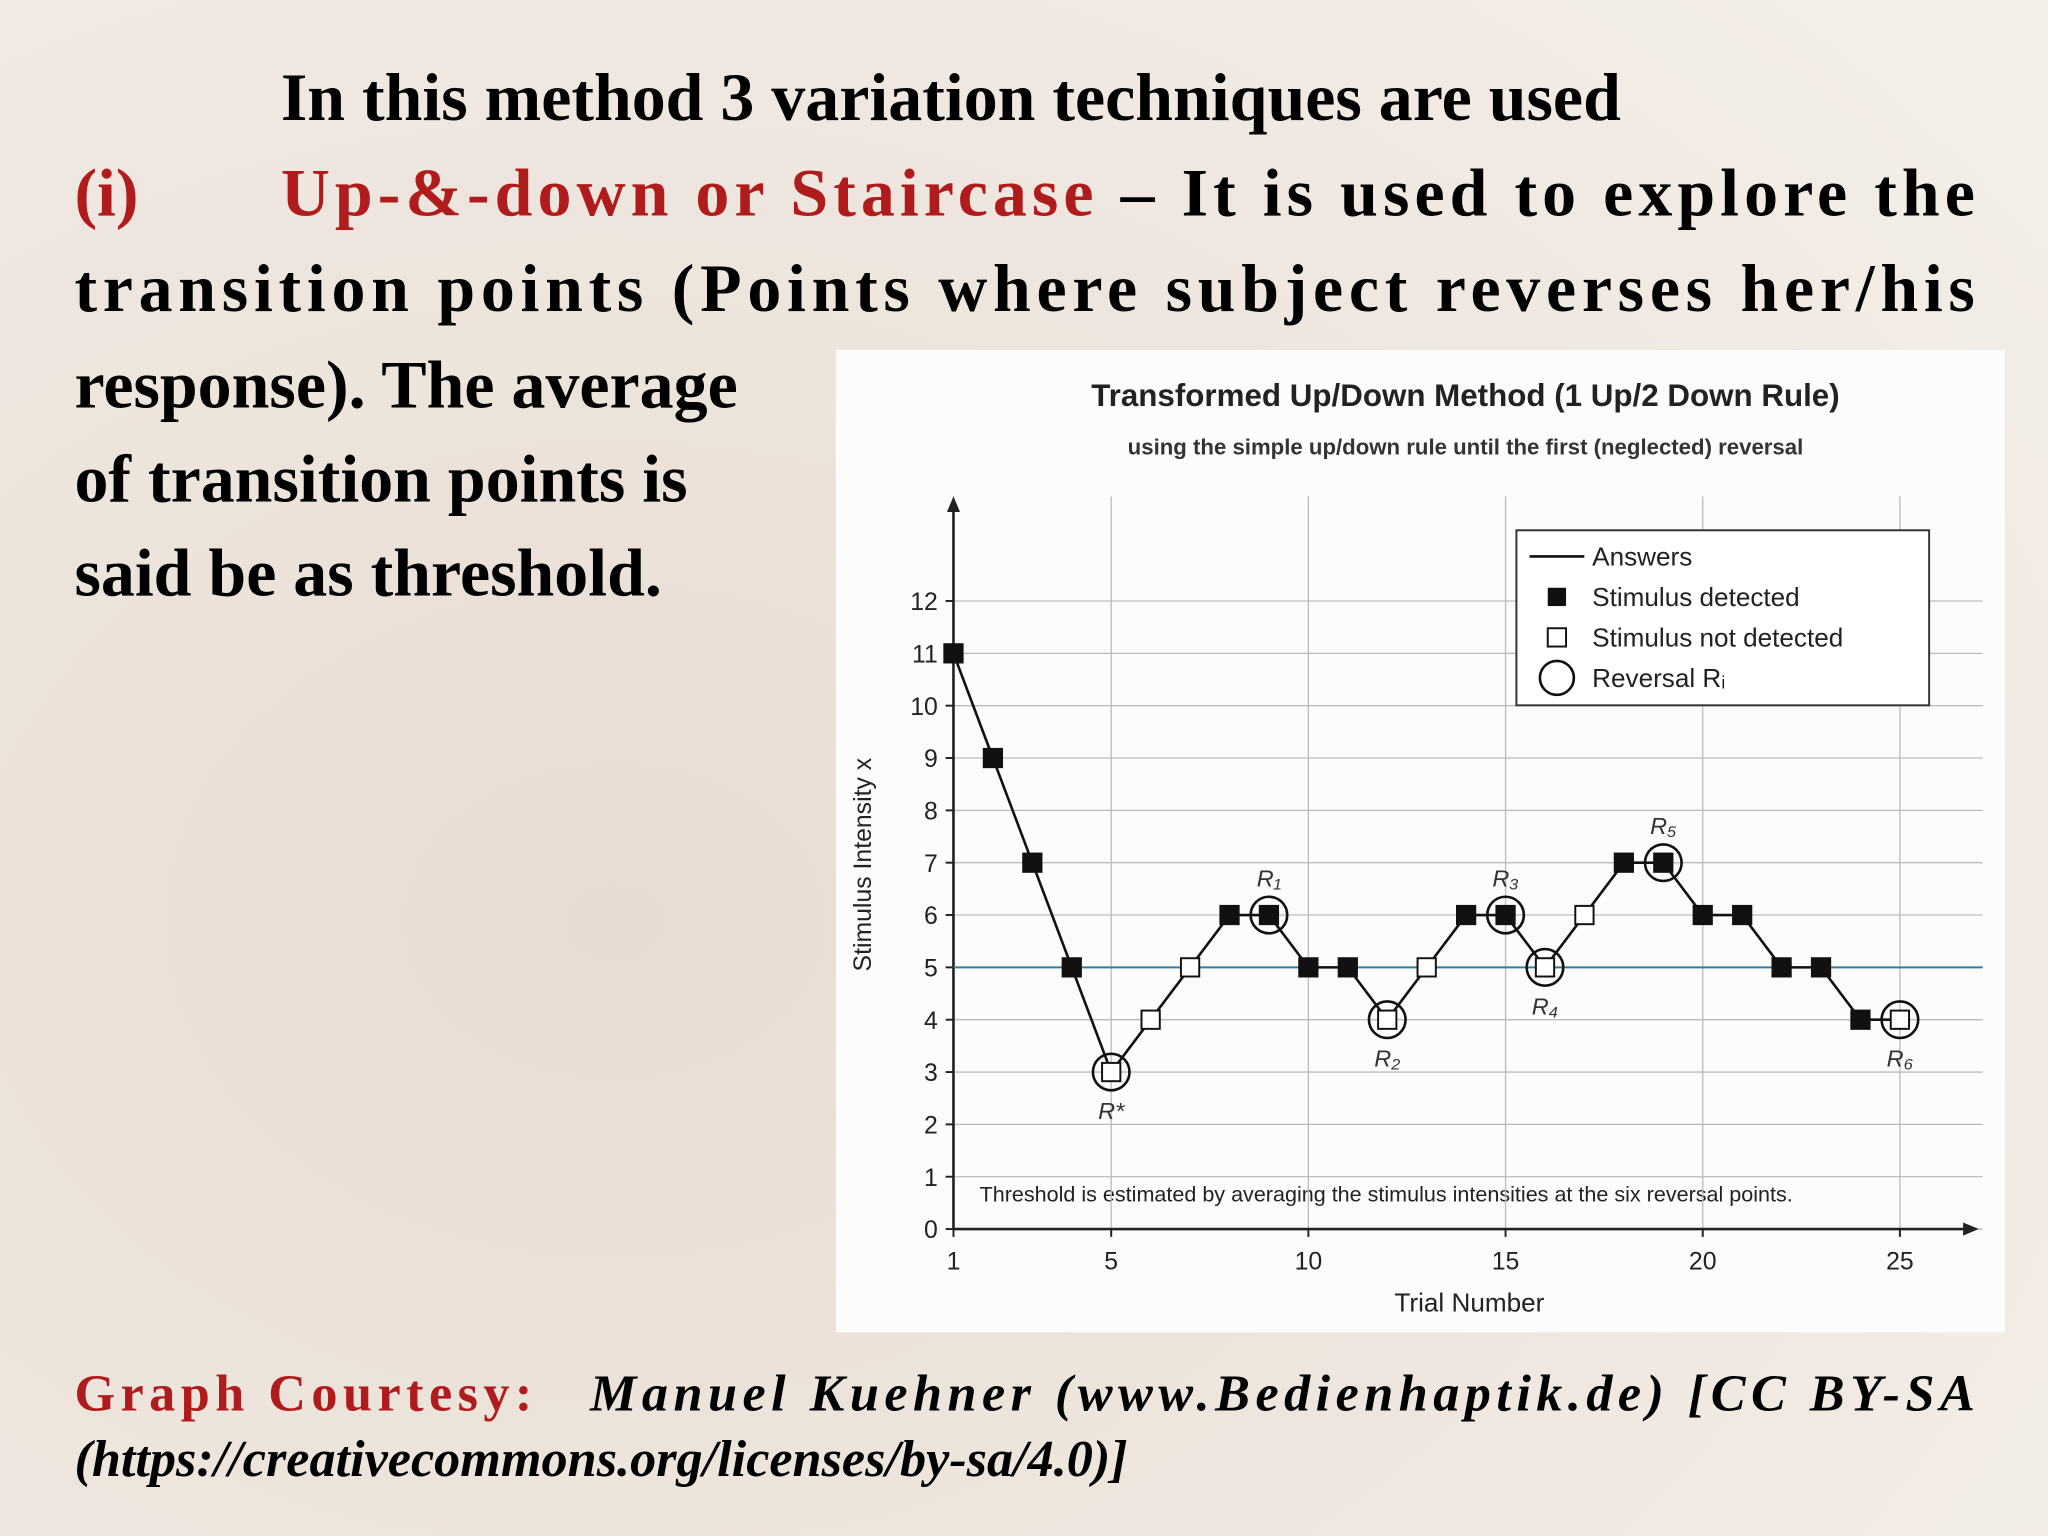  Describe the element at coordinates (931, 969) in the screenshot. I see `y-tick-label: 5` at that location.